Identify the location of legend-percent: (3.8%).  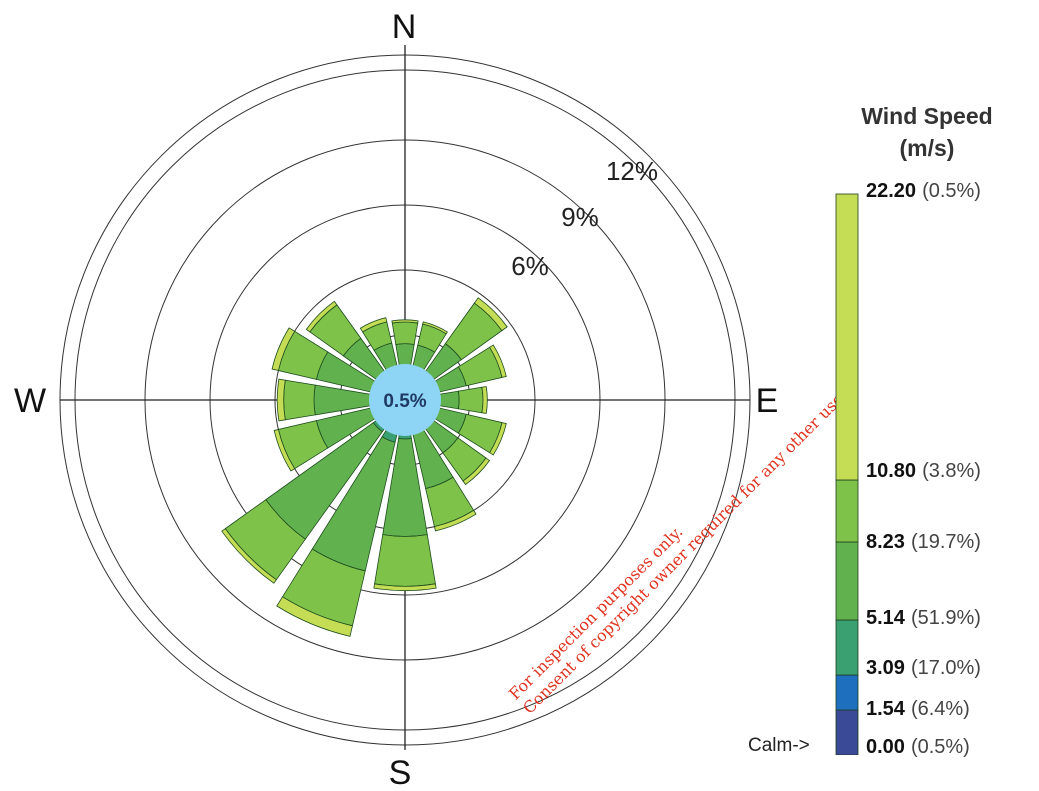
(951, 471).